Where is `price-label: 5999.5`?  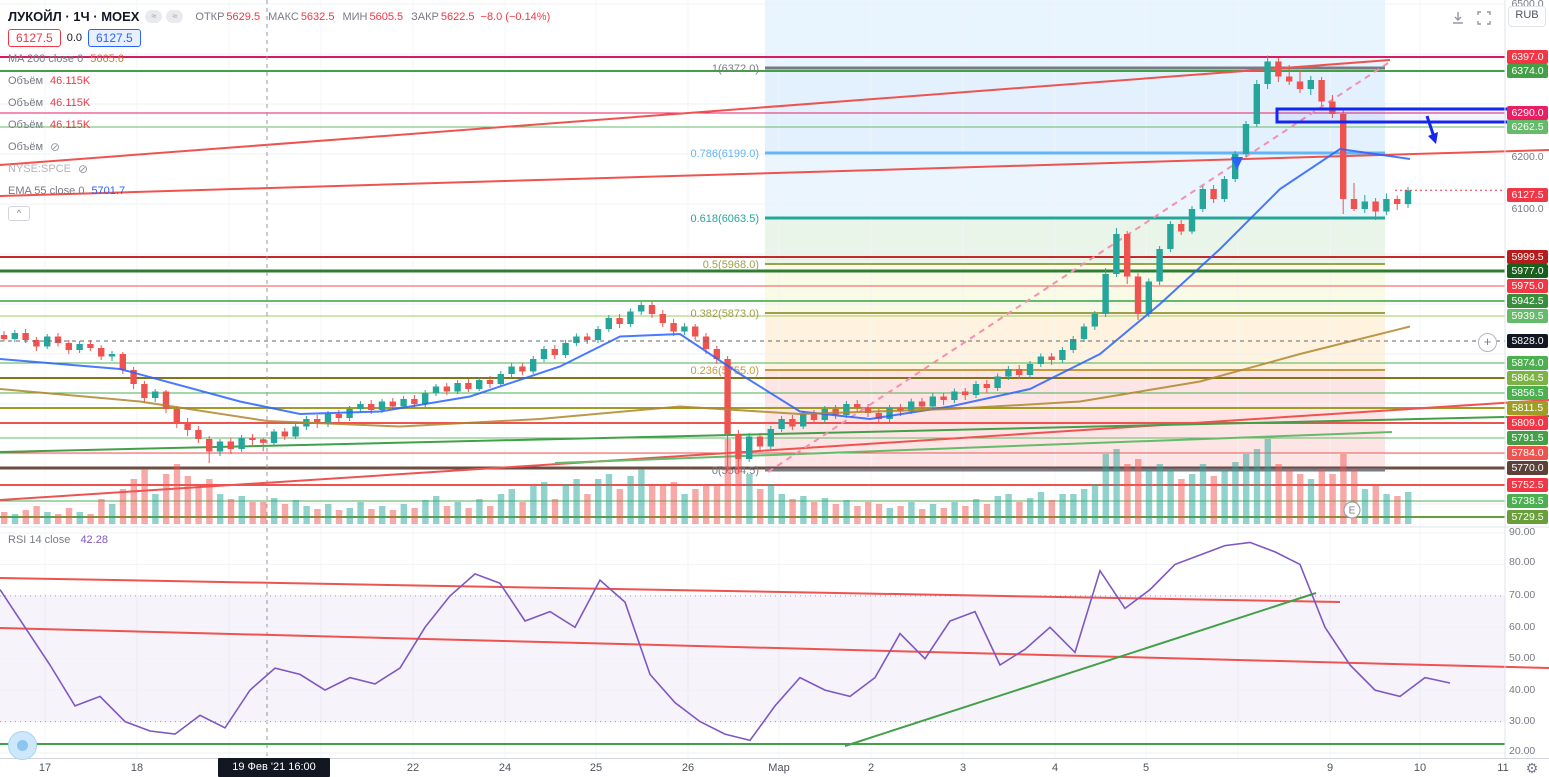 price-label: 5999.5 is located at coordinates (1527, 257).